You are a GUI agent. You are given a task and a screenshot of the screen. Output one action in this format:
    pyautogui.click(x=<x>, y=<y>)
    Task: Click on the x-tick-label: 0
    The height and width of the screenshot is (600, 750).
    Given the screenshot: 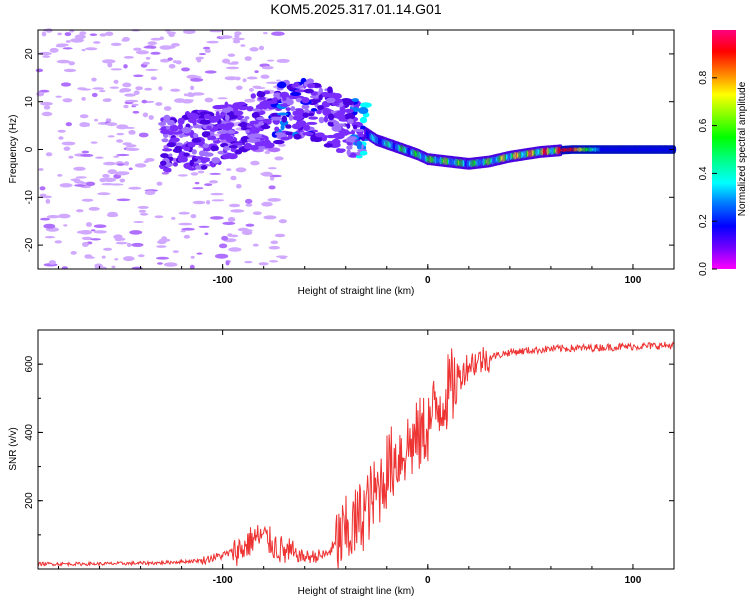 What is the action you would take?
    pyautogui.click(x=428, y=280)
    